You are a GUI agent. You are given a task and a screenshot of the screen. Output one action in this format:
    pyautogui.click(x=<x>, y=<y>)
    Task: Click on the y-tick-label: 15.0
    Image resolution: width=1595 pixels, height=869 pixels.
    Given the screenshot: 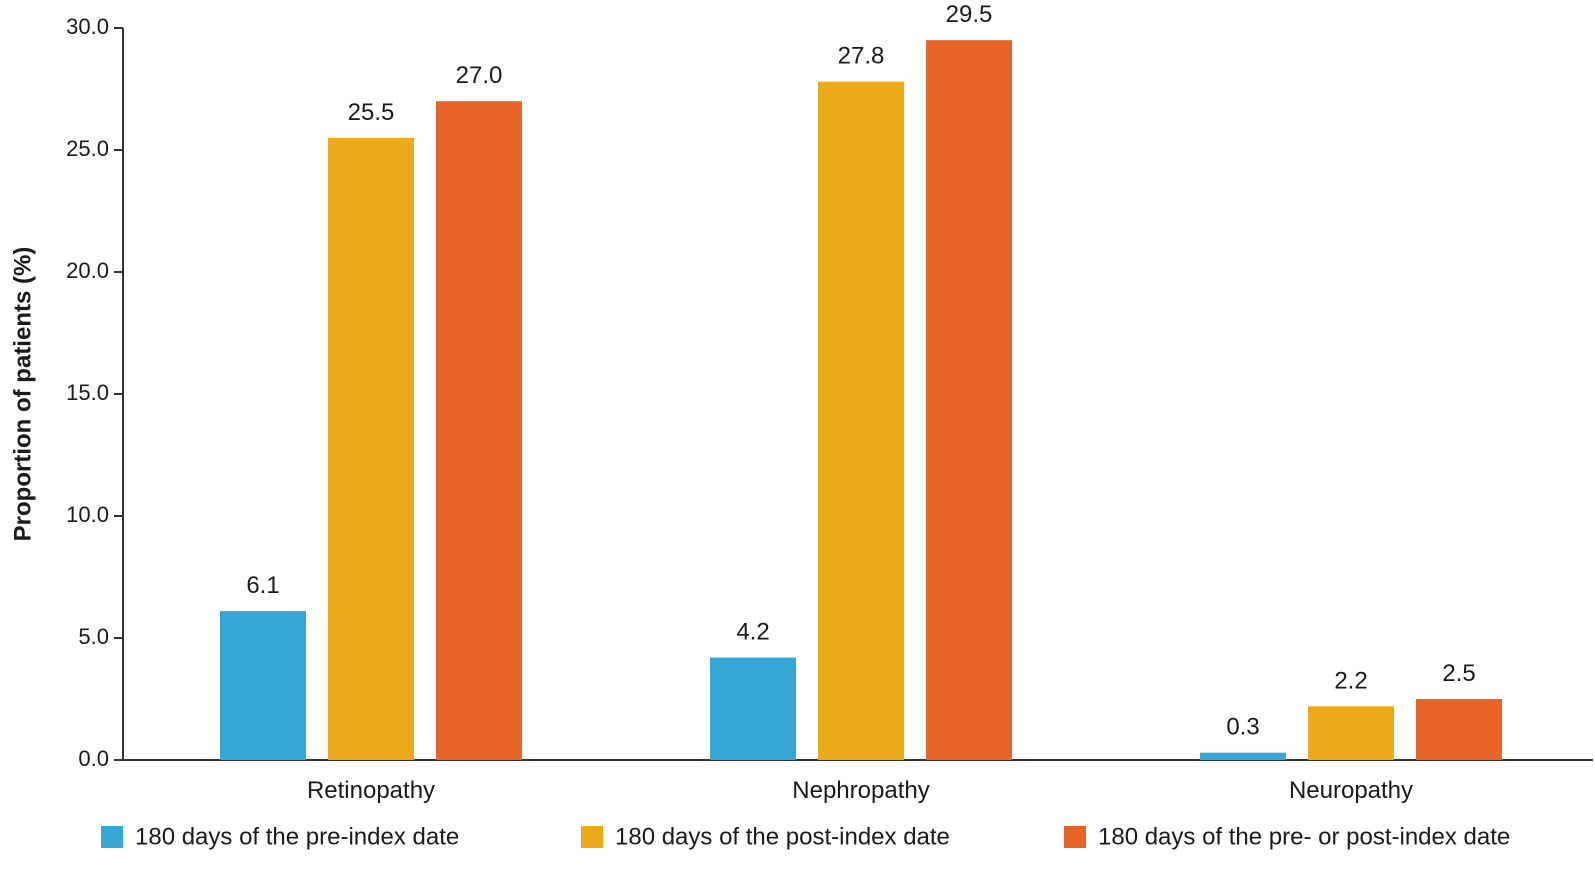 What is the action you would take?
    pyautogui.click(x=87, y=392)
    